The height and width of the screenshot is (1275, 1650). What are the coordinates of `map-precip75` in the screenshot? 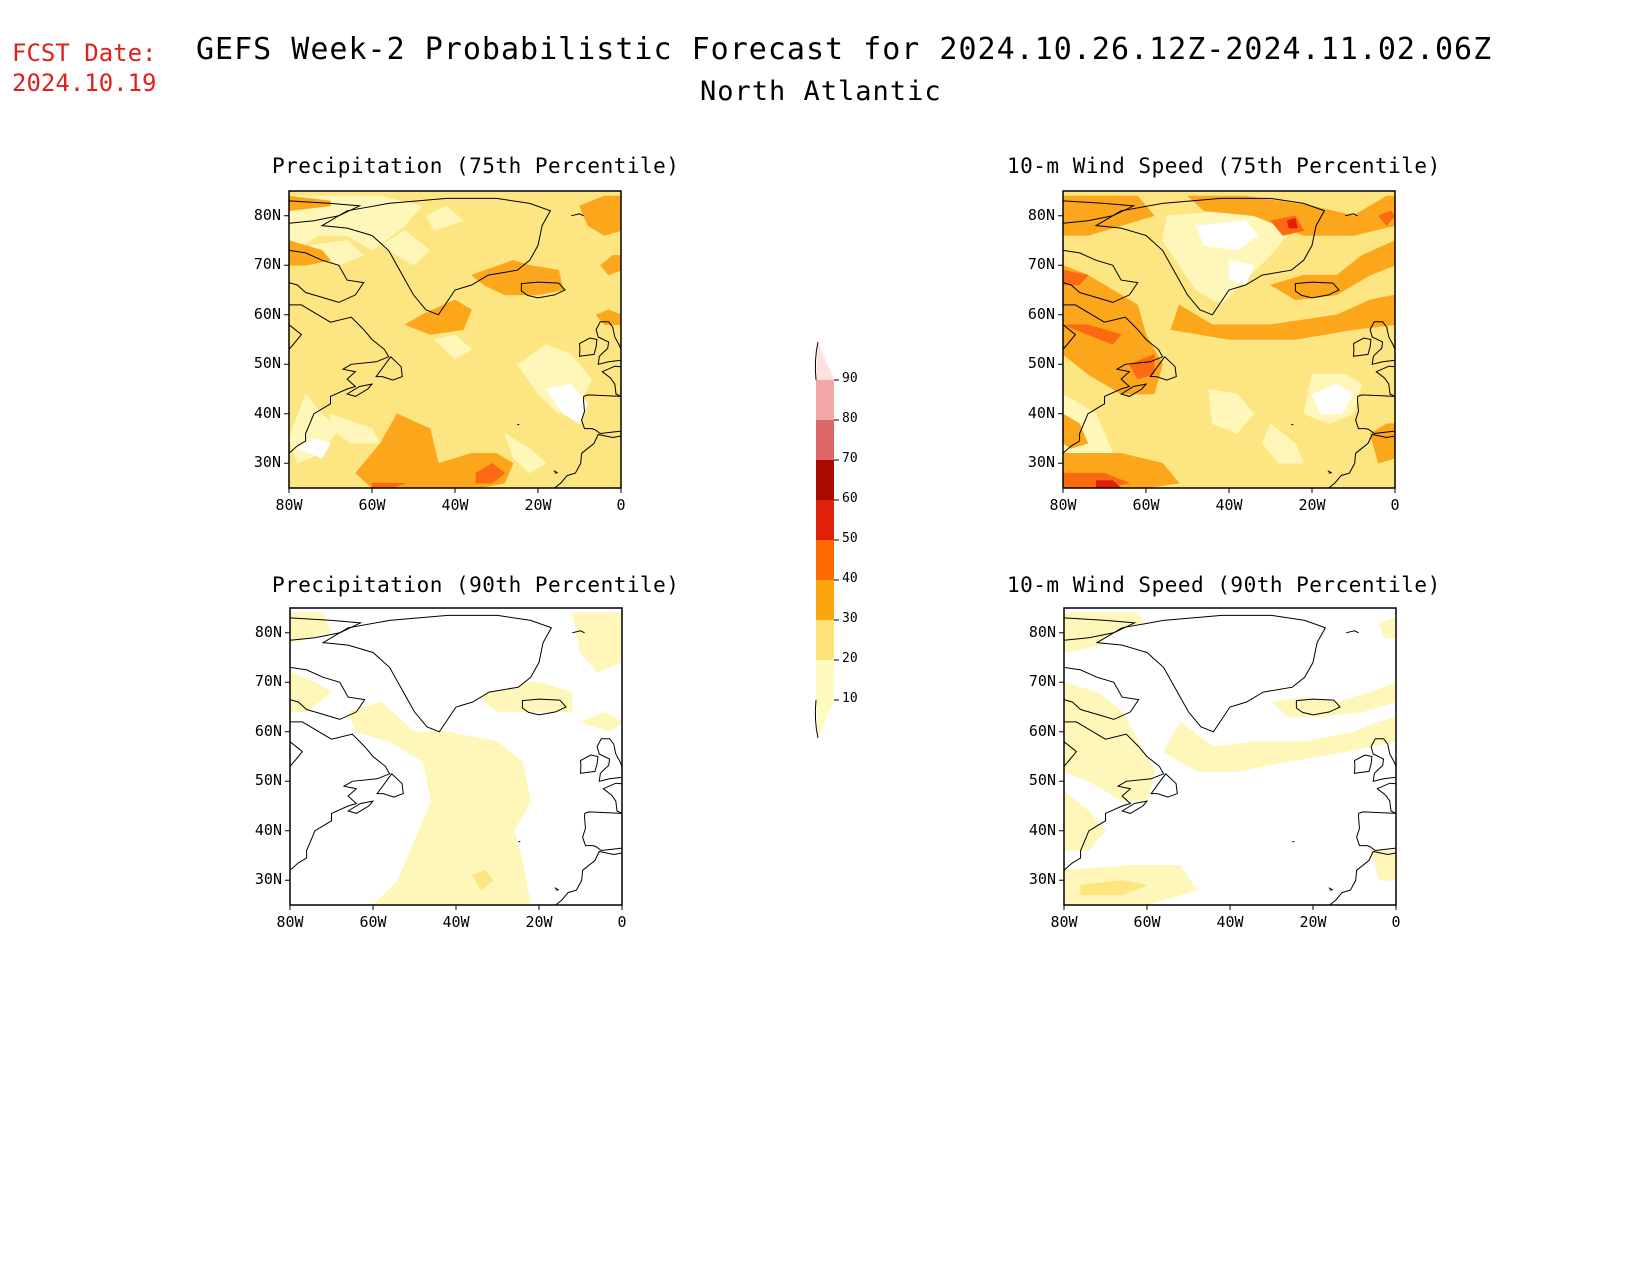 It's located at (453, 341).